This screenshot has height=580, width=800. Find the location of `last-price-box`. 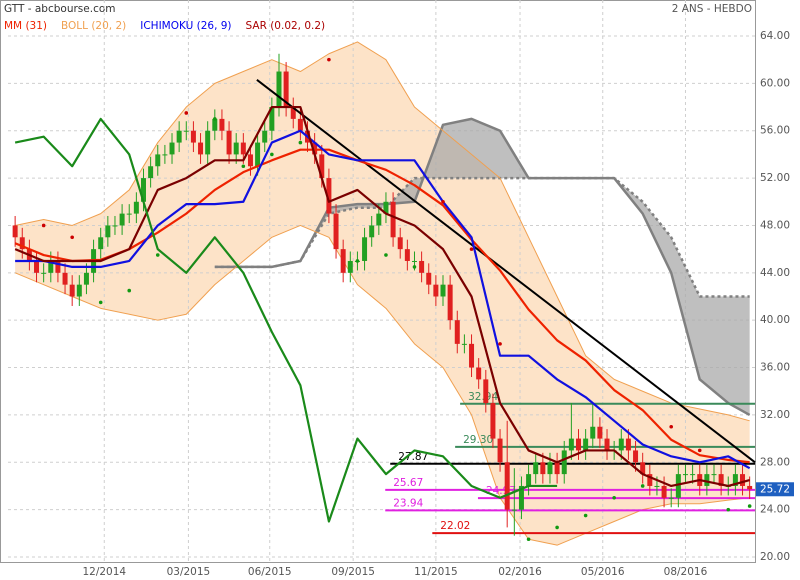

last-price-box is located at coordinates (775, 489).